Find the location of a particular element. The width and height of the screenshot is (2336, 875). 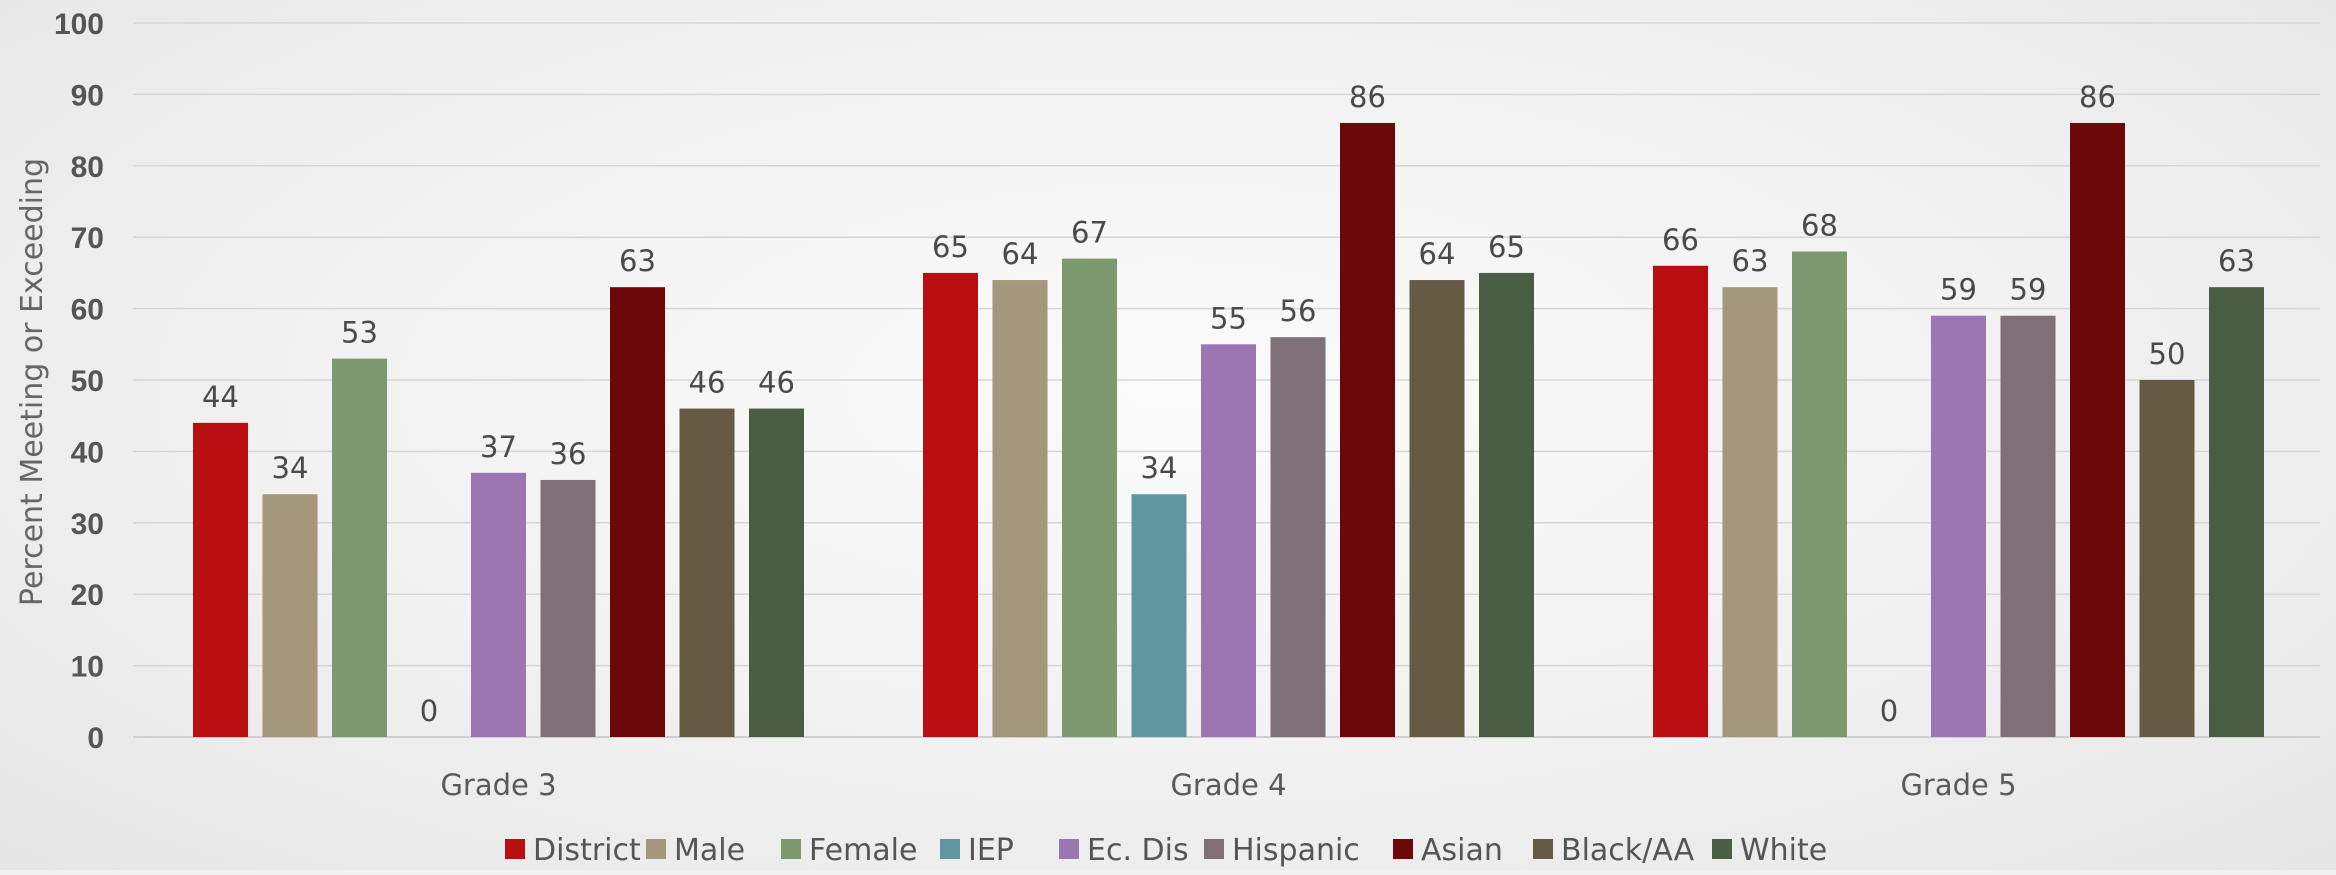

y-tick-label: 100 is located at coordinates (79, 24).